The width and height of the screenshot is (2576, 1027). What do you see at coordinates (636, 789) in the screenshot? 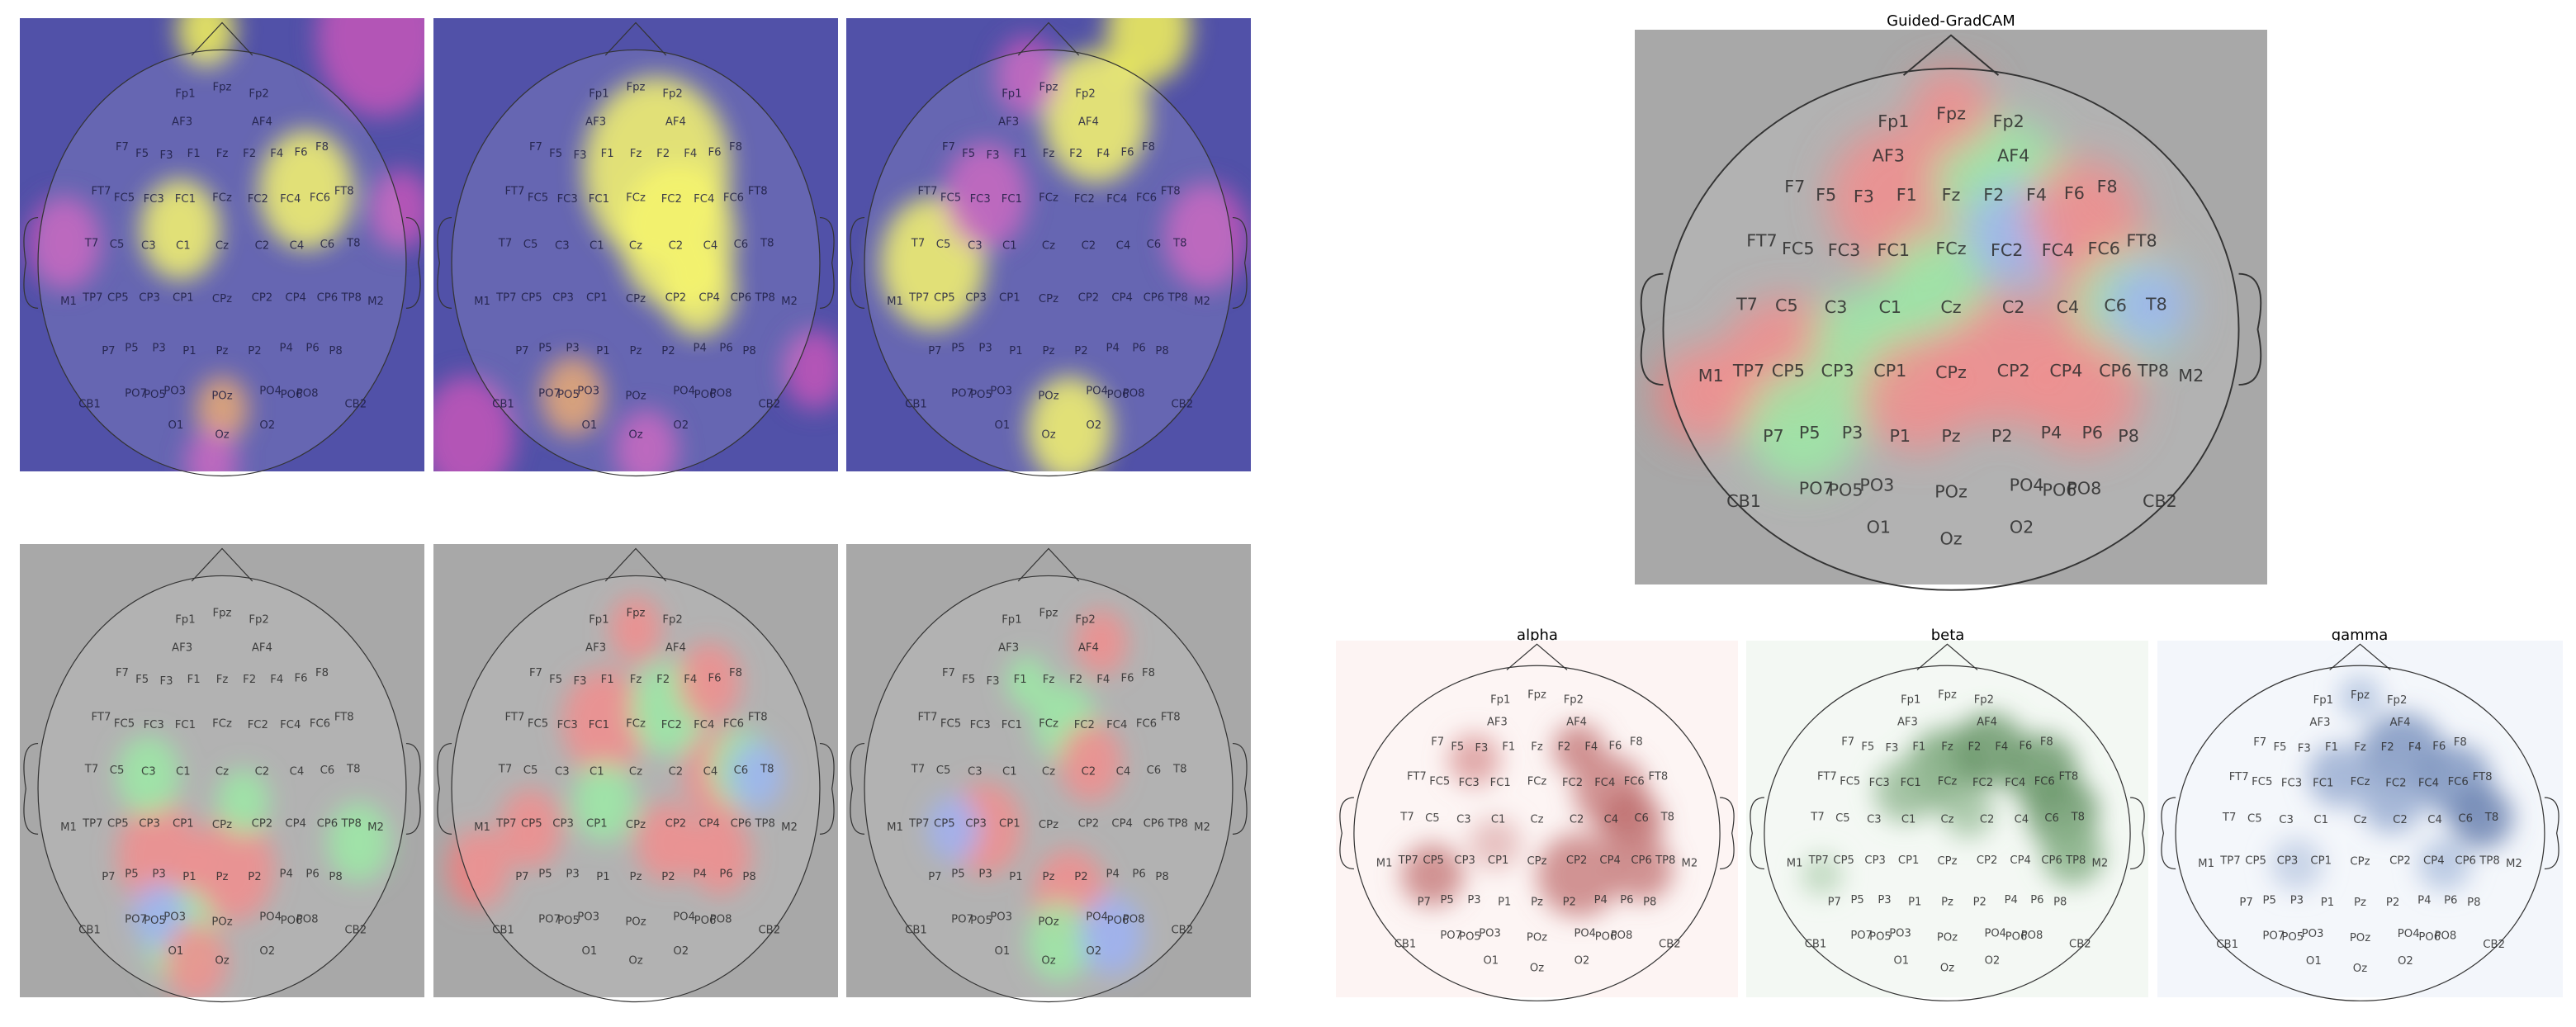
I see `head-outline` at bounding box center [636, 789].